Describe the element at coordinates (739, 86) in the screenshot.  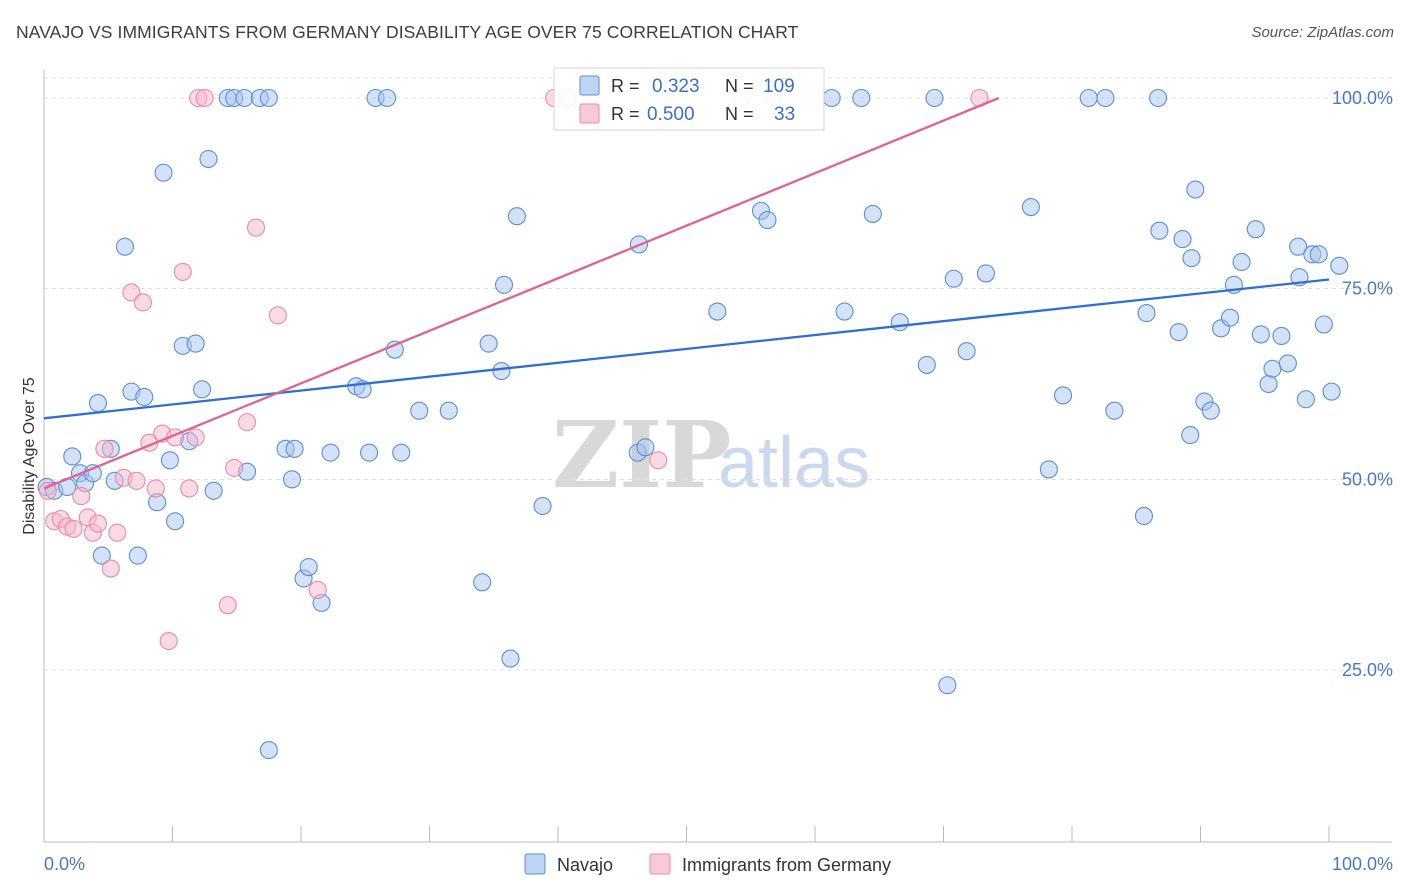
I see `legend-n-label-navajo: N =` at that location.